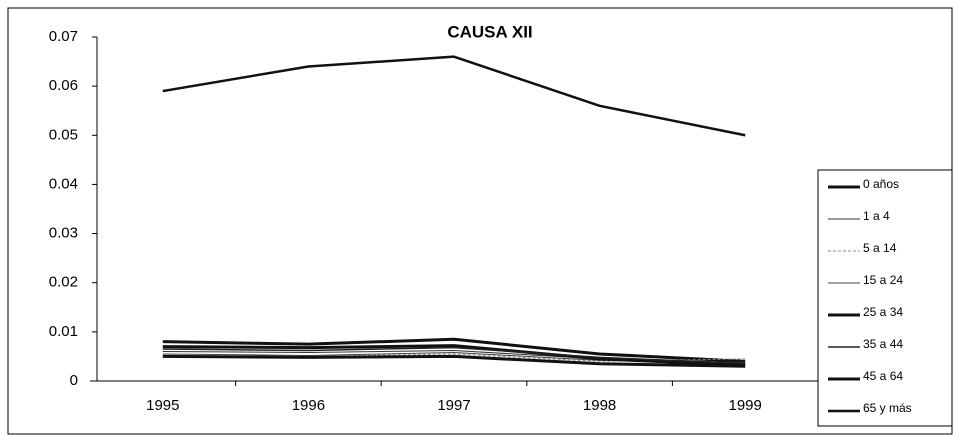 The width and height of the screenshot is (953, 435). Describe the element at coordinates (883, 344) in the screenshot. I see `legend-label: 35 a 44` at that location.